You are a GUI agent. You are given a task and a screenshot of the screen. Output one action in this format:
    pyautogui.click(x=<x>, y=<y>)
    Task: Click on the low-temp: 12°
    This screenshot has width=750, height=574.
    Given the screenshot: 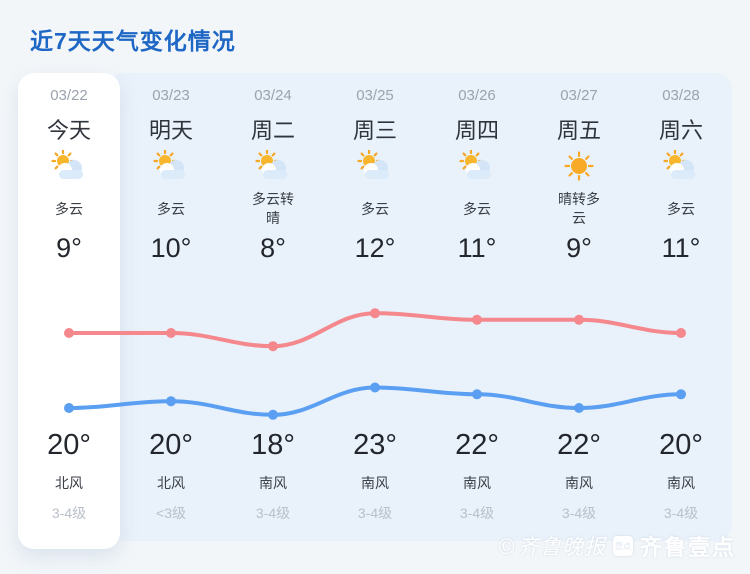 What is the action you would take?
    pyautogui.click(x=375, y=248)
    